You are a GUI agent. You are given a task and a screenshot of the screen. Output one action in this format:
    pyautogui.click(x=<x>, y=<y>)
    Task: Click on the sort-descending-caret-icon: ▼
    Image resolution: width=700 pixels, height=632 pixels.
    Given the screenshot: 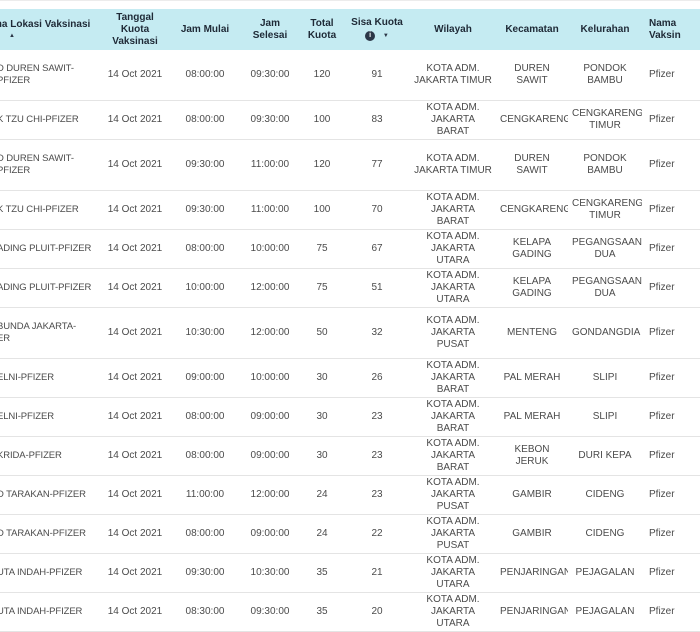 What is the action you would take?
    pyautogui.click(x=385, y=36)
    